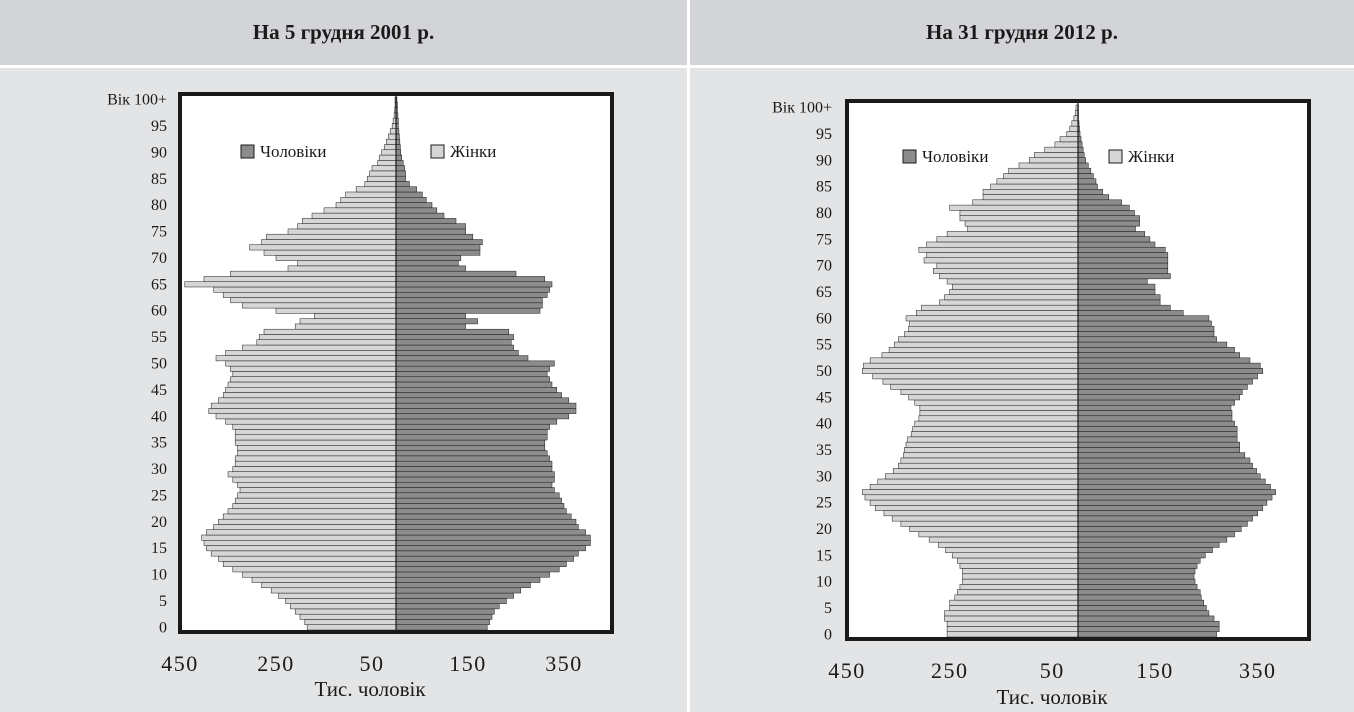 Image resolution: width=1354 pixels, height=712 pixels. What do you see at coordinates (688, 356) in the screenshot?
I see `panel-divider` at bounding box center [688, 356].